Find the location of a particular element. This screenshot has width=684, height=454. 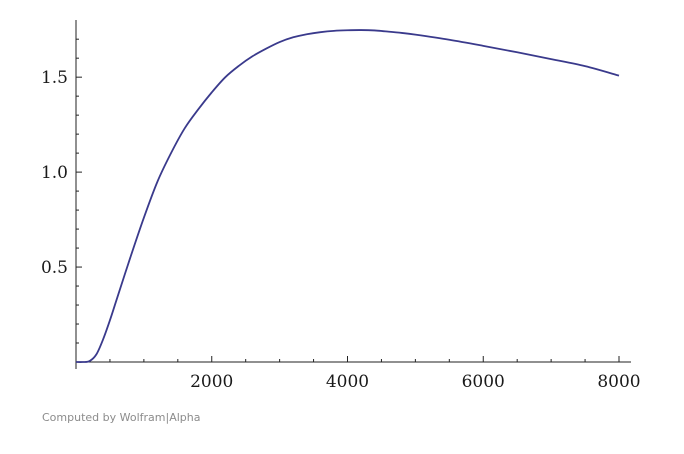

y-tick-label: 1.0 is located at coordinates (54, 173).